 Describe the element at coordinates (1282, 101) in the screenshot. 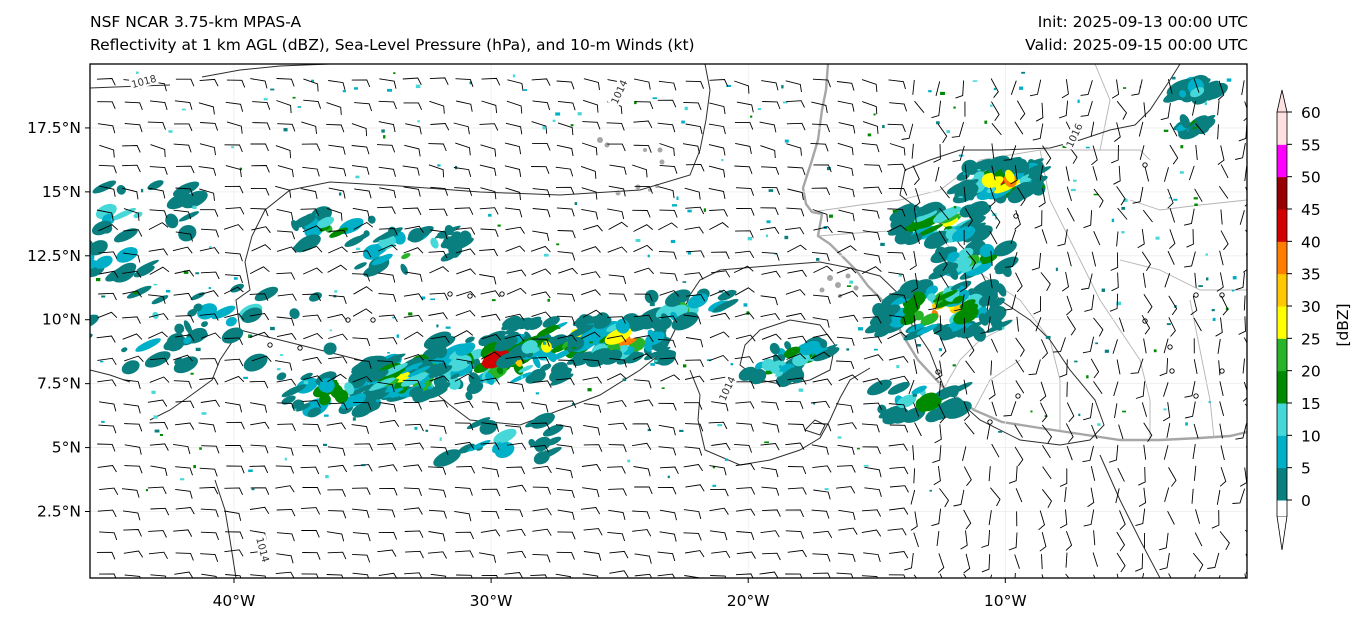

I see `colorbar-over-extend` at that location.